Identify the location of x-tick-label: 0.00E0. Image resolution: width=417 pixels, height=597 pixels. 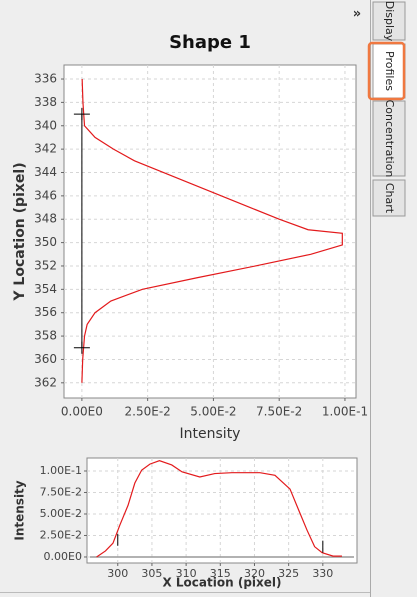
(82, 412).